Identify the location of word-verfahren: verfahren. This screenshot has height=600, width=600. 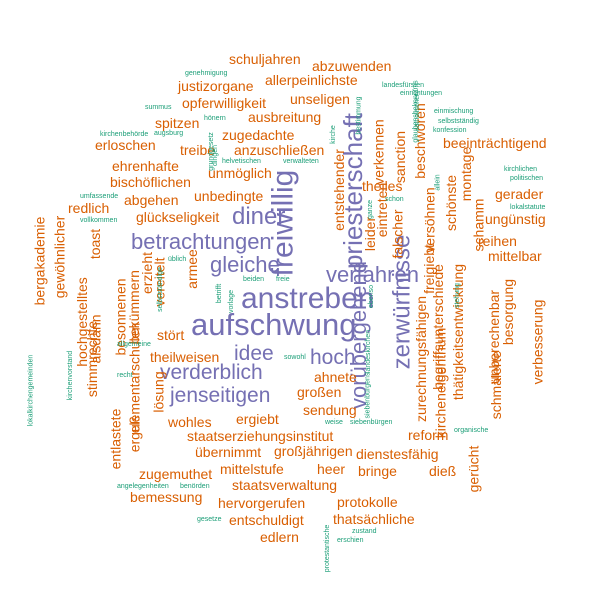
(372, 274).